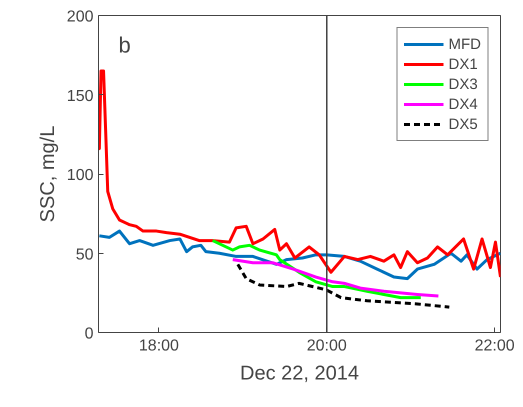 Image resolution: width=523 pixels, height=407 pixels. Describe the element at coordinates (80, 175) in the screenshot. I see `y-tick-label: 100` at that location.